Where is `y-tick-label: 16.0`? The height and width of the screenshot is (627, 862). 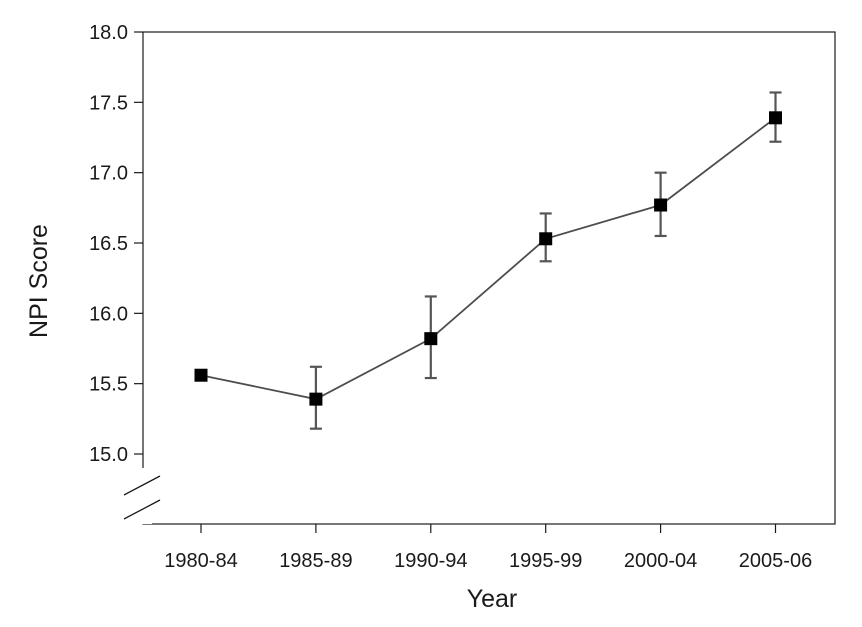
y-tick-label: 16.0 is located at coordinates (108, 314).